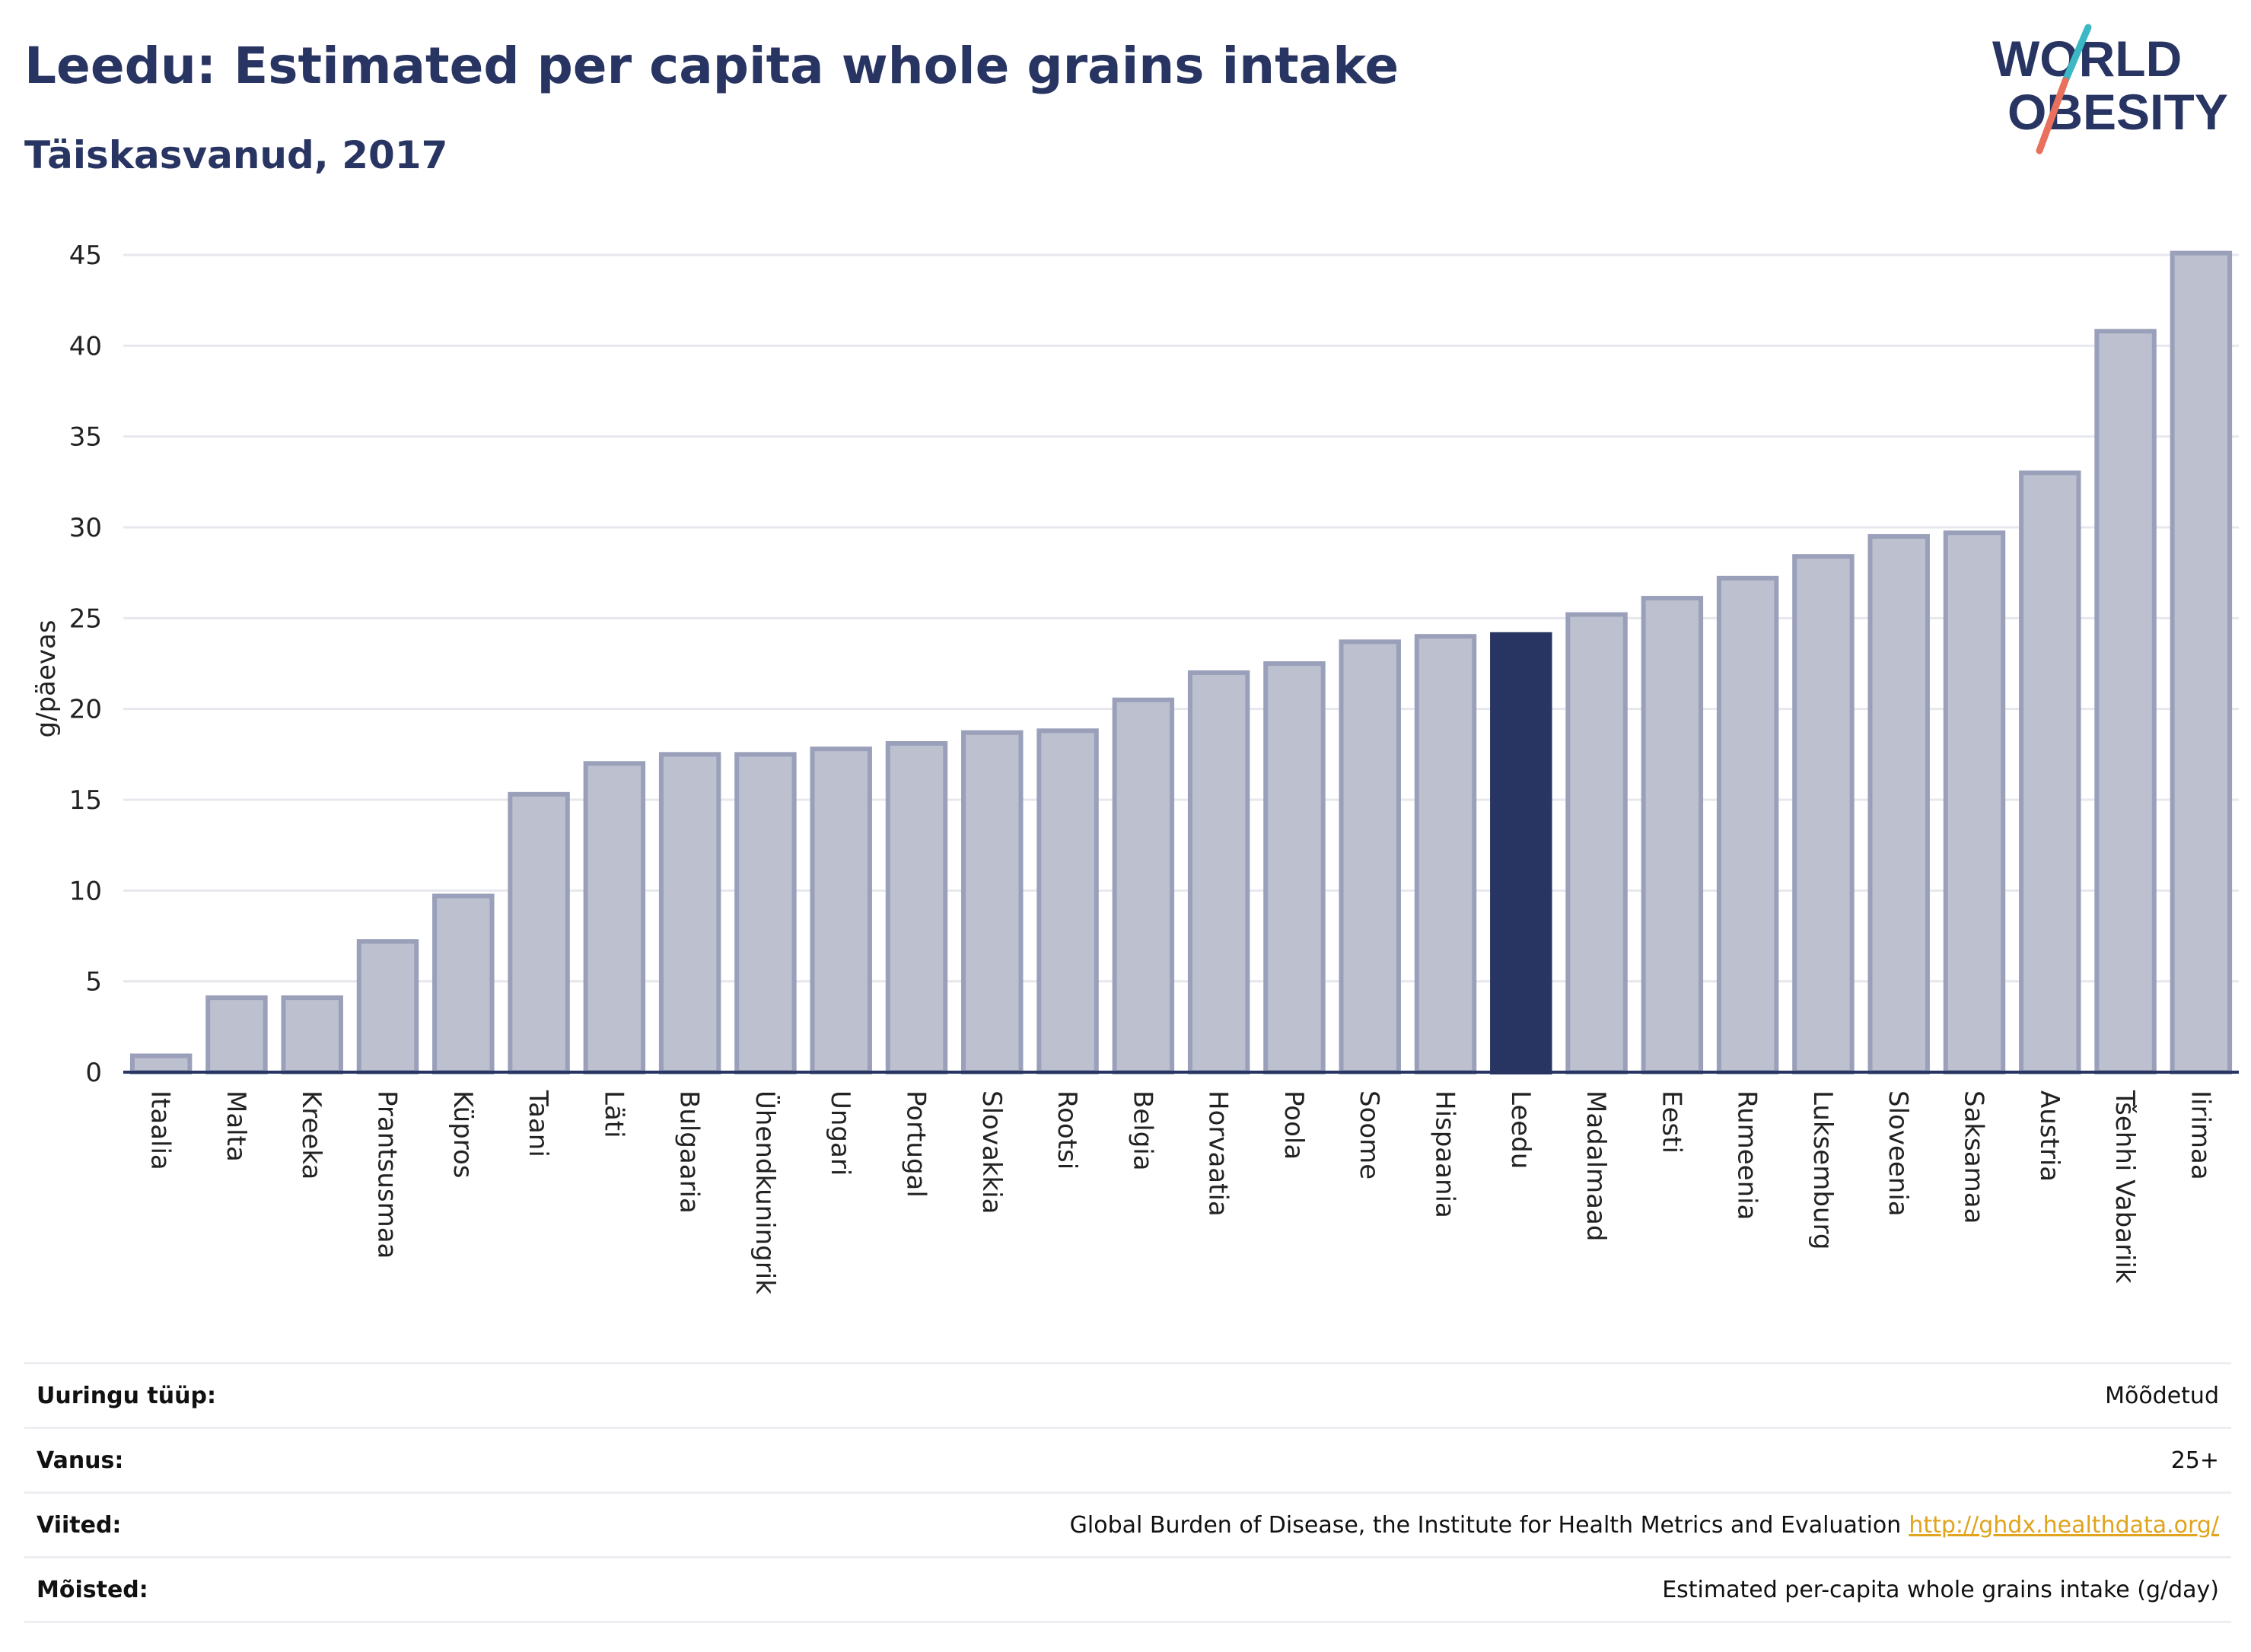 The image size is (2251, 1652). What do you see at coordinates (2124, 1187) in the screenshot?
I see `x-tick-label: Tšehhi Vabariik` at bounding box center [2124, 1187].